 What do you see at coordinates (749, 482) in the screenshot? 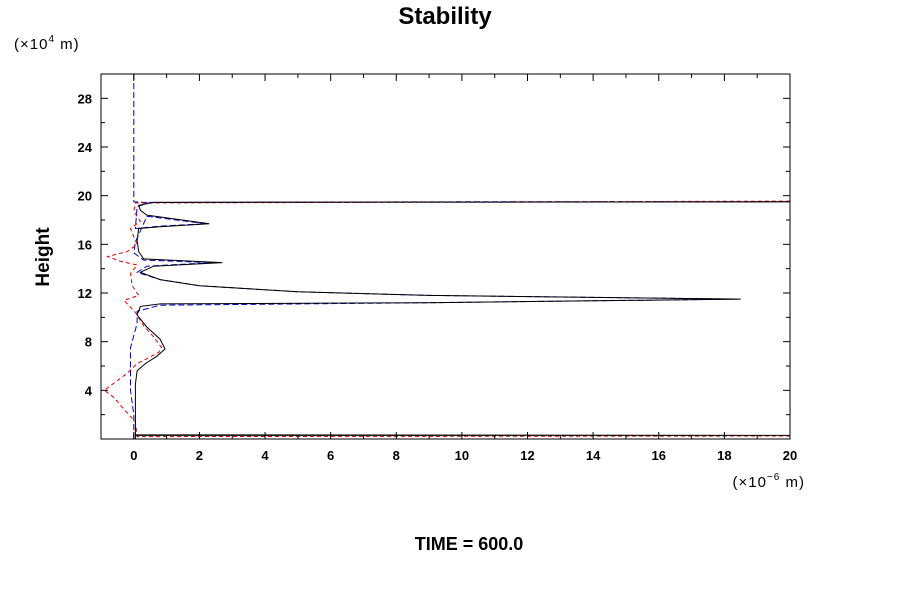
I see `x-unit-base: (×10` at bounding box center [749, 482].